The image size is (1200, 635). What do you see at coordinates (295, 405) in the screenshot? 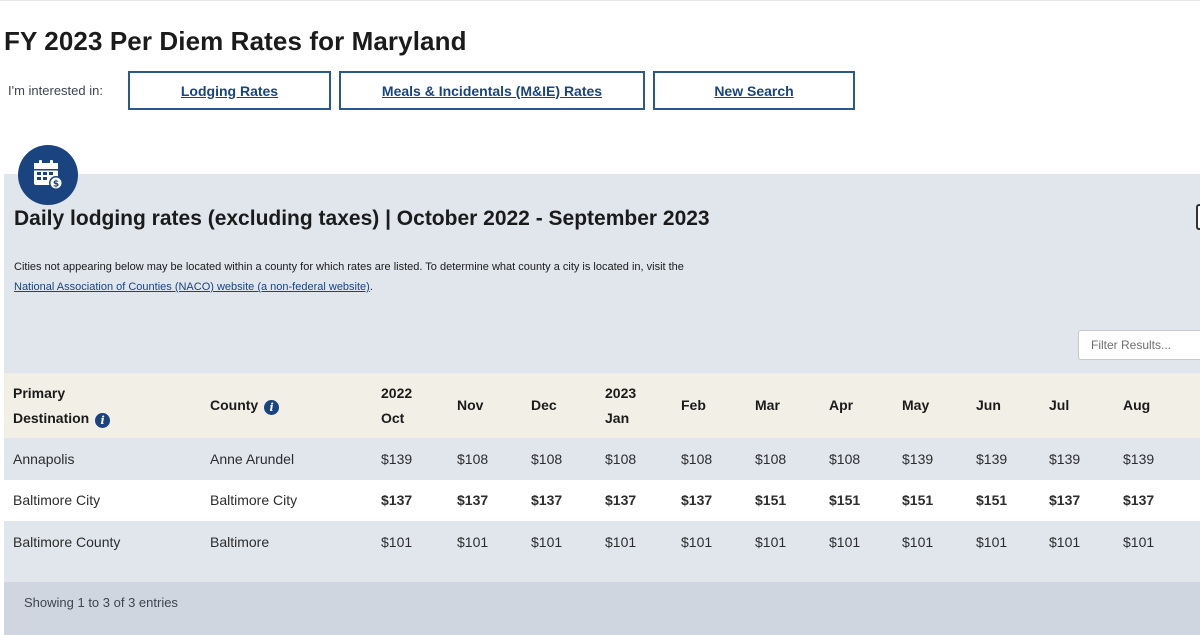
I see `col-county: County i` at bounding box center [295, 405].